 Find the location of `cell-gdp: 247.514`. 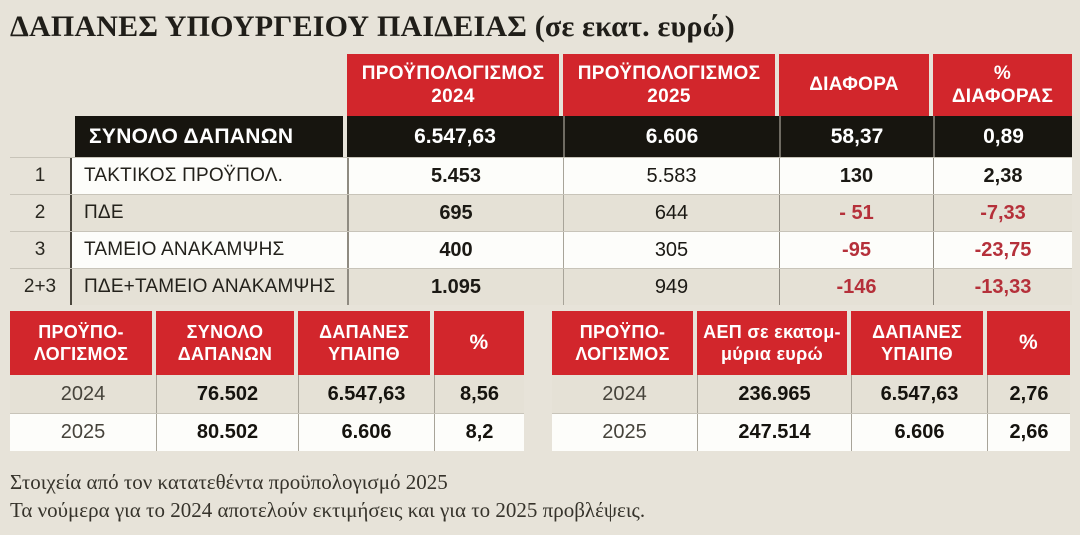

cell-gdp: 247.514 is located at coordinates (774, 432).